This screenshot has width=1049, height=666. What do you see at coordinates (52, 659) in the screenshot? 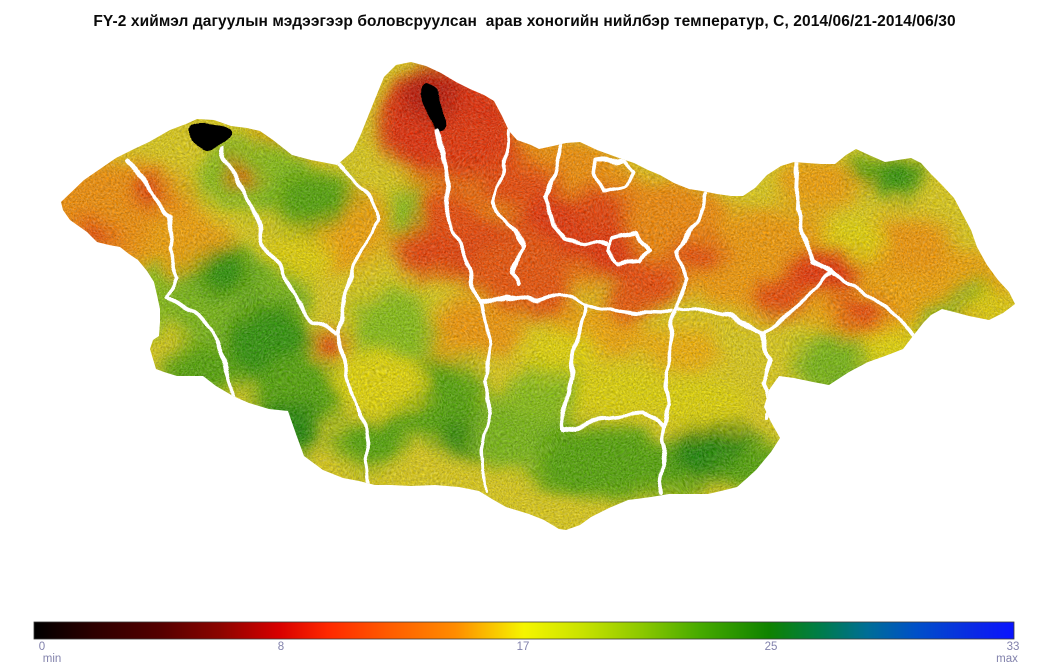
I see `colorbar-min-label: min` at bounding box center [52, 659].